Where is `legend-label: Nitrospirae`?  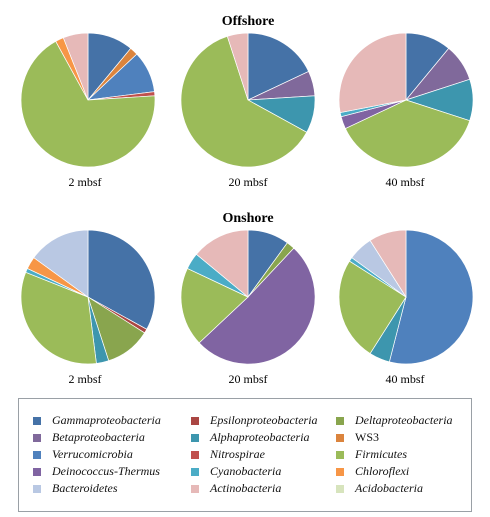
legend-label: Nitrospirae is located at coordinates (237, 454).